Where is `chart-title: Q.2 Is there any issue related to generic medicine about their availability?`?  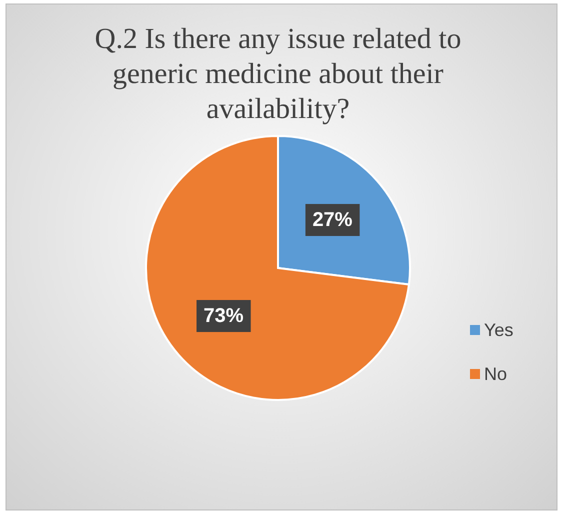
chart-title: Q.2 Is there any issue related to generic medicine about their availability? is located at coordinates (278, 74).